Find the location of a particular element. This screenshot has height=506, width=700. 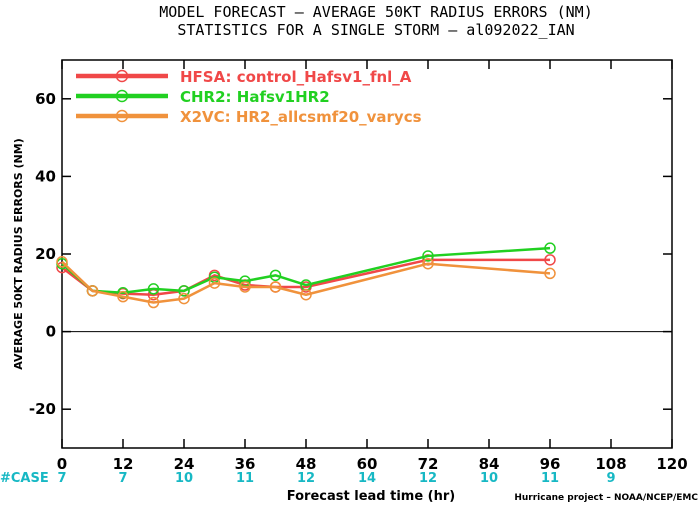

case-count: 9 is located at coordinates (610, 478).